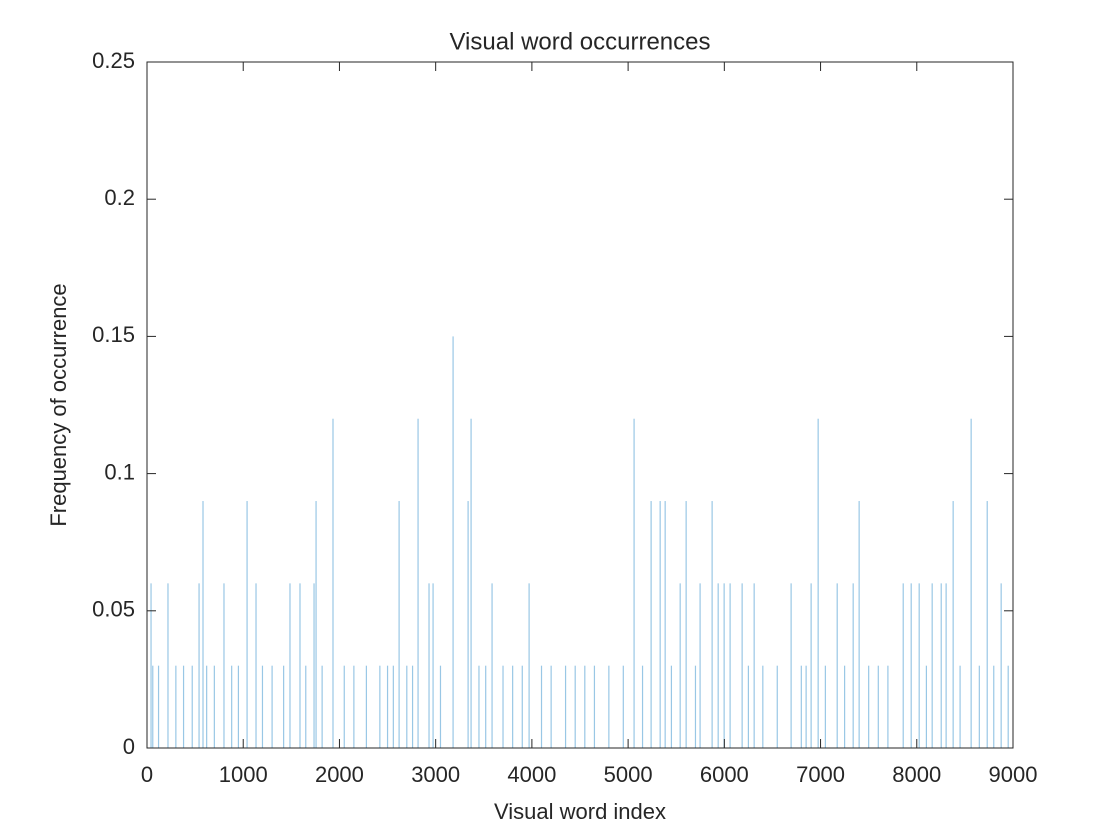  What do you see at coordinates (119, 197) in the screenshot?
I see `y-tick-label: 0.2` at bounding box center [119, 197].